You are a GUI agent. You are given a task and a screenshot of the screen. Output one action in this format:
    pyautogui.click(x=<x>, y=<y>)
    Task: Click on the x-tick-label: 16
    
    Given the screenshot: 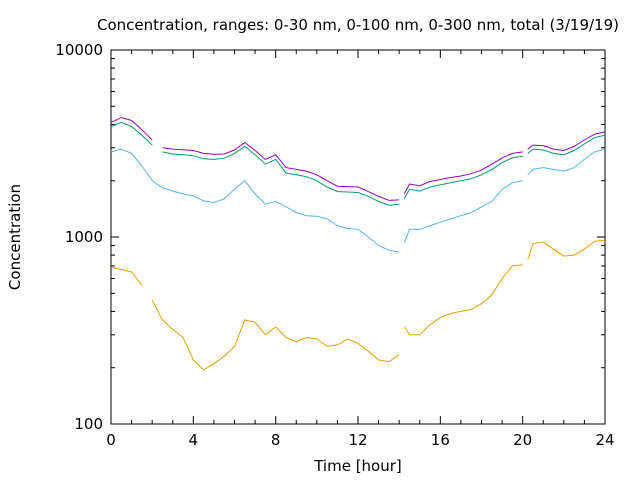 What is the action you would take?
    pyautogui.click(x=440, y=440)
    